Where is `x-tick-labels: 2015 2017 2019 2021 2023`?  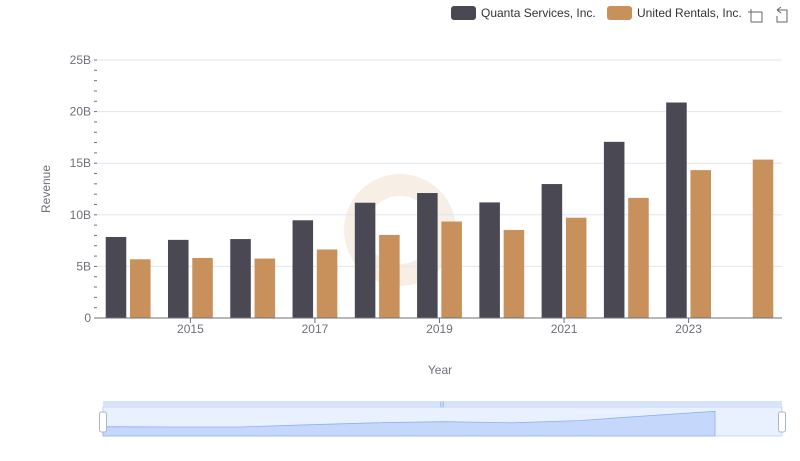 x-tick-labels: 2015 2017 2019 2021 2023 is located at coordinates (439, 327).